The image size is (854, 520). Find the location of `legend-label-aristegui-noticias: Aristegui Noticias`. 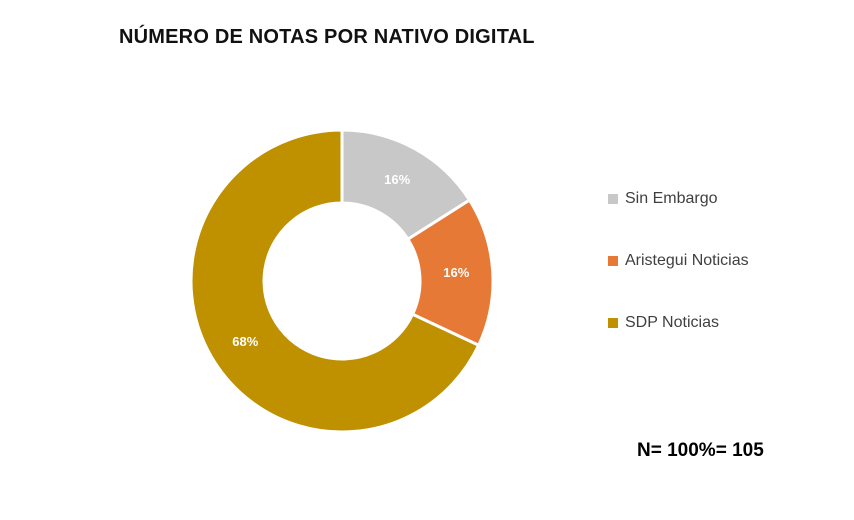

legend-label-aristegui-noticias: Aristegui Noticias is located at coordinates (687, 260).